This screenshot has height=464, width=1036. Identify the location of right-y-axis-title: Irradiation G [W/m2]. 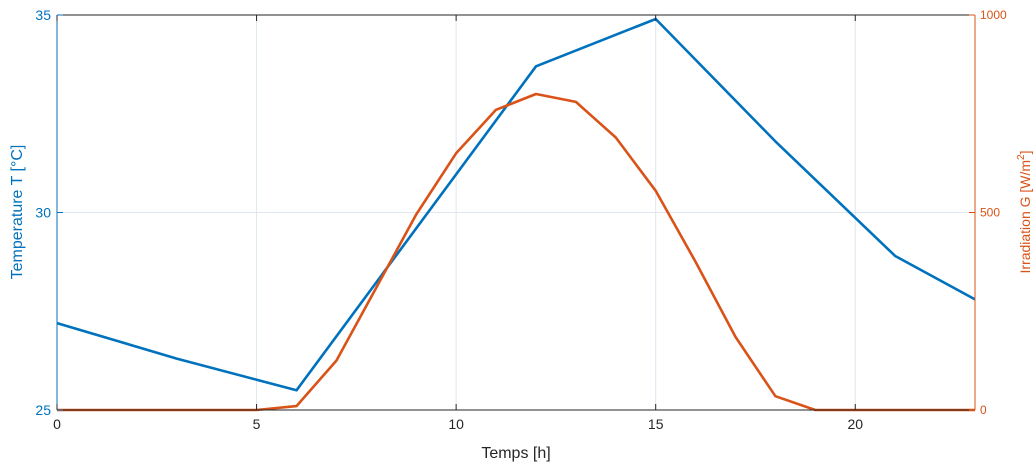
(1024, 211).